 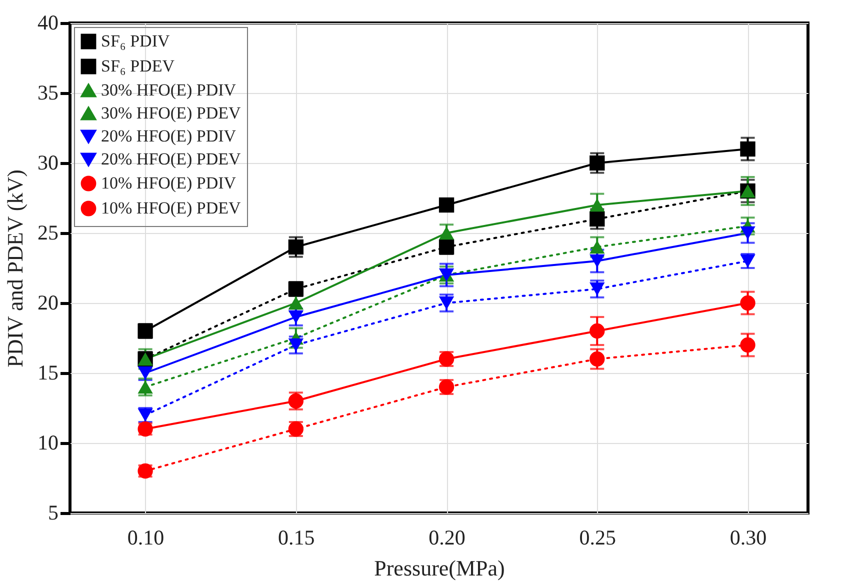 What do you see at coordinates (48, 372) in the screenshot?
I see `y-tick-label: 15` at bounding box center [48, 372].